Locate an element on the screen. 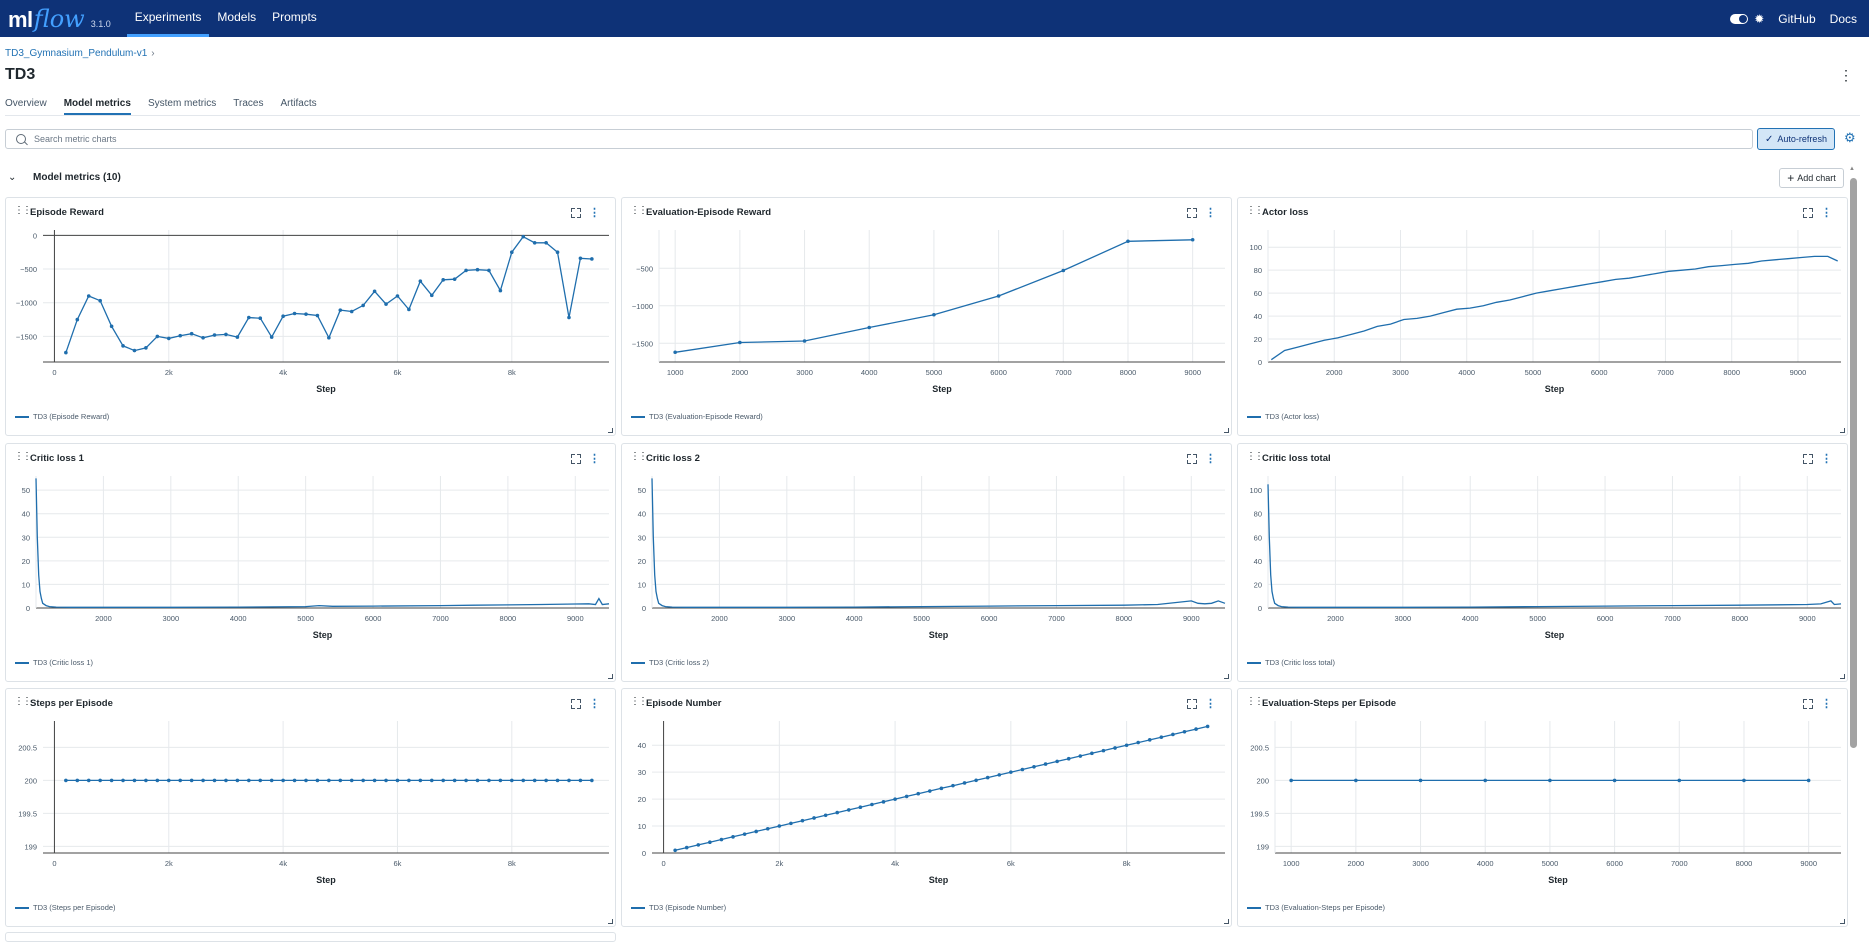 Image resolution: width=1869 pixels, height=942 pixels. tab-overview: Overview is located at coordinates (26, 103).